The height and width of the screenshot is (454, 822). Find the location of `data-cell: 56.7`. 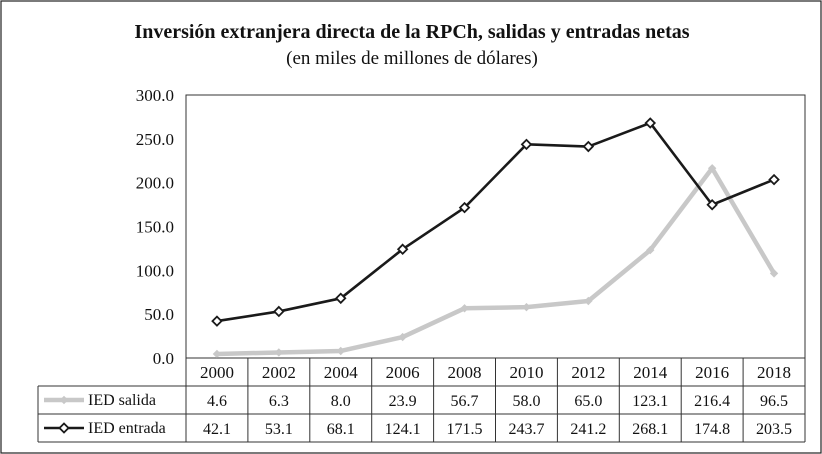

data-cell: 56.7 is located at coordinates (465, 401).